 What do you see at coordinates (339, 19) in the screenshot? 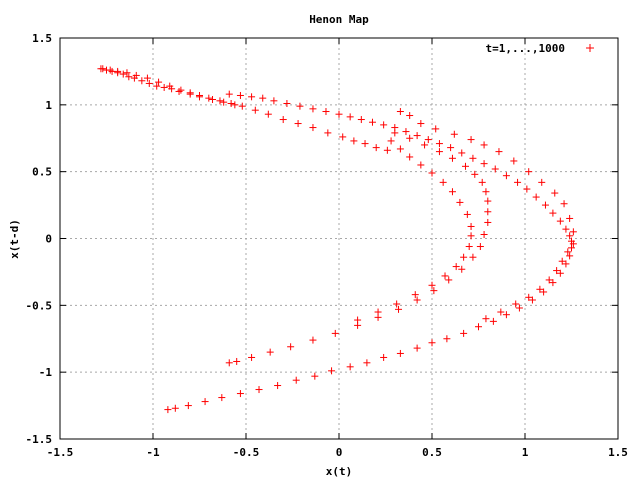
I see `chart-title: Henon Map` at bounding box center [339, 19].